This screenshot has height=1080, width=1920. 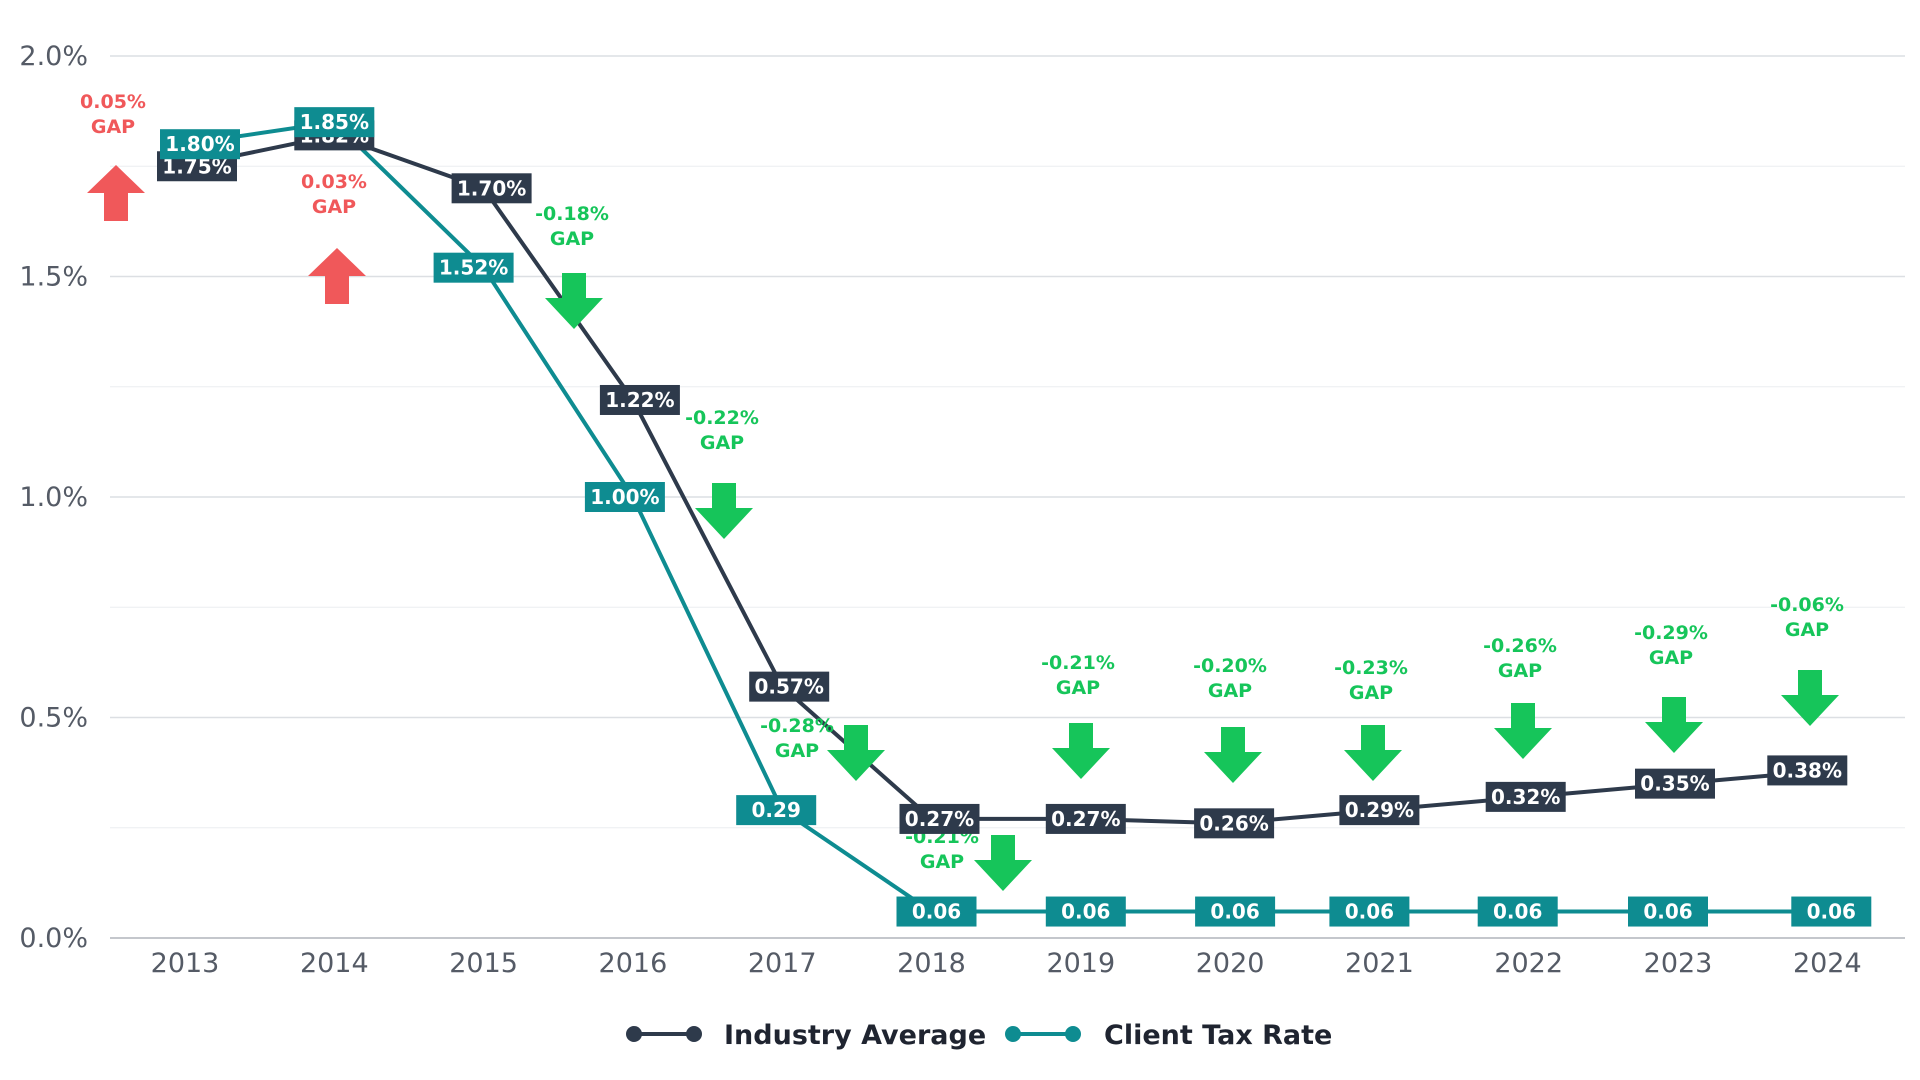 What do you see at coordinates (782, 963) in the screenshot?
I see `x-tick-label: 2017` at bounding box center [782, 963].